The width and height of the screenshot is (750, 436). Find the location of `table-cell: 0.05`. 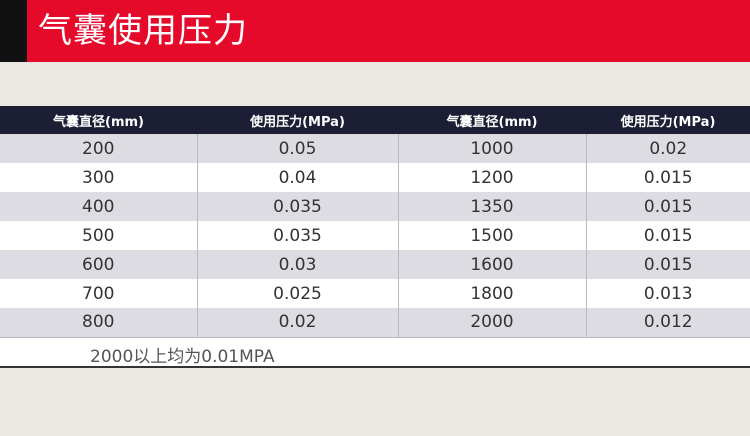

table-cell: 0.05 is located at coordinates (298, 148).